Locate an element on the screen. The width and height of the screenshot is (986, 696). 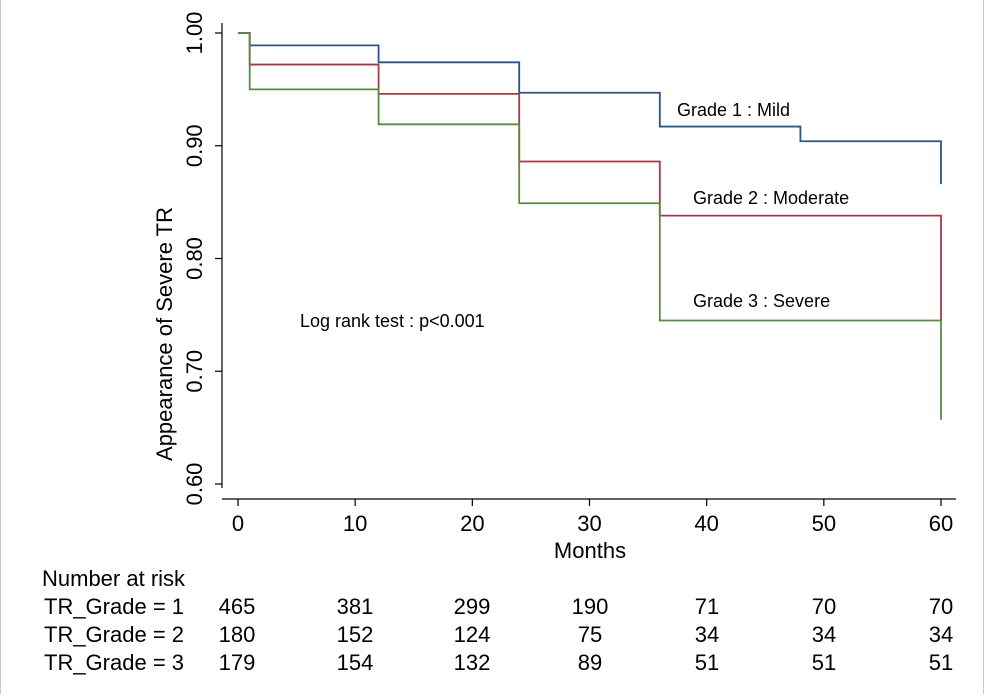
y-tick-label: 0.90 is located at coordinates (194, 145).